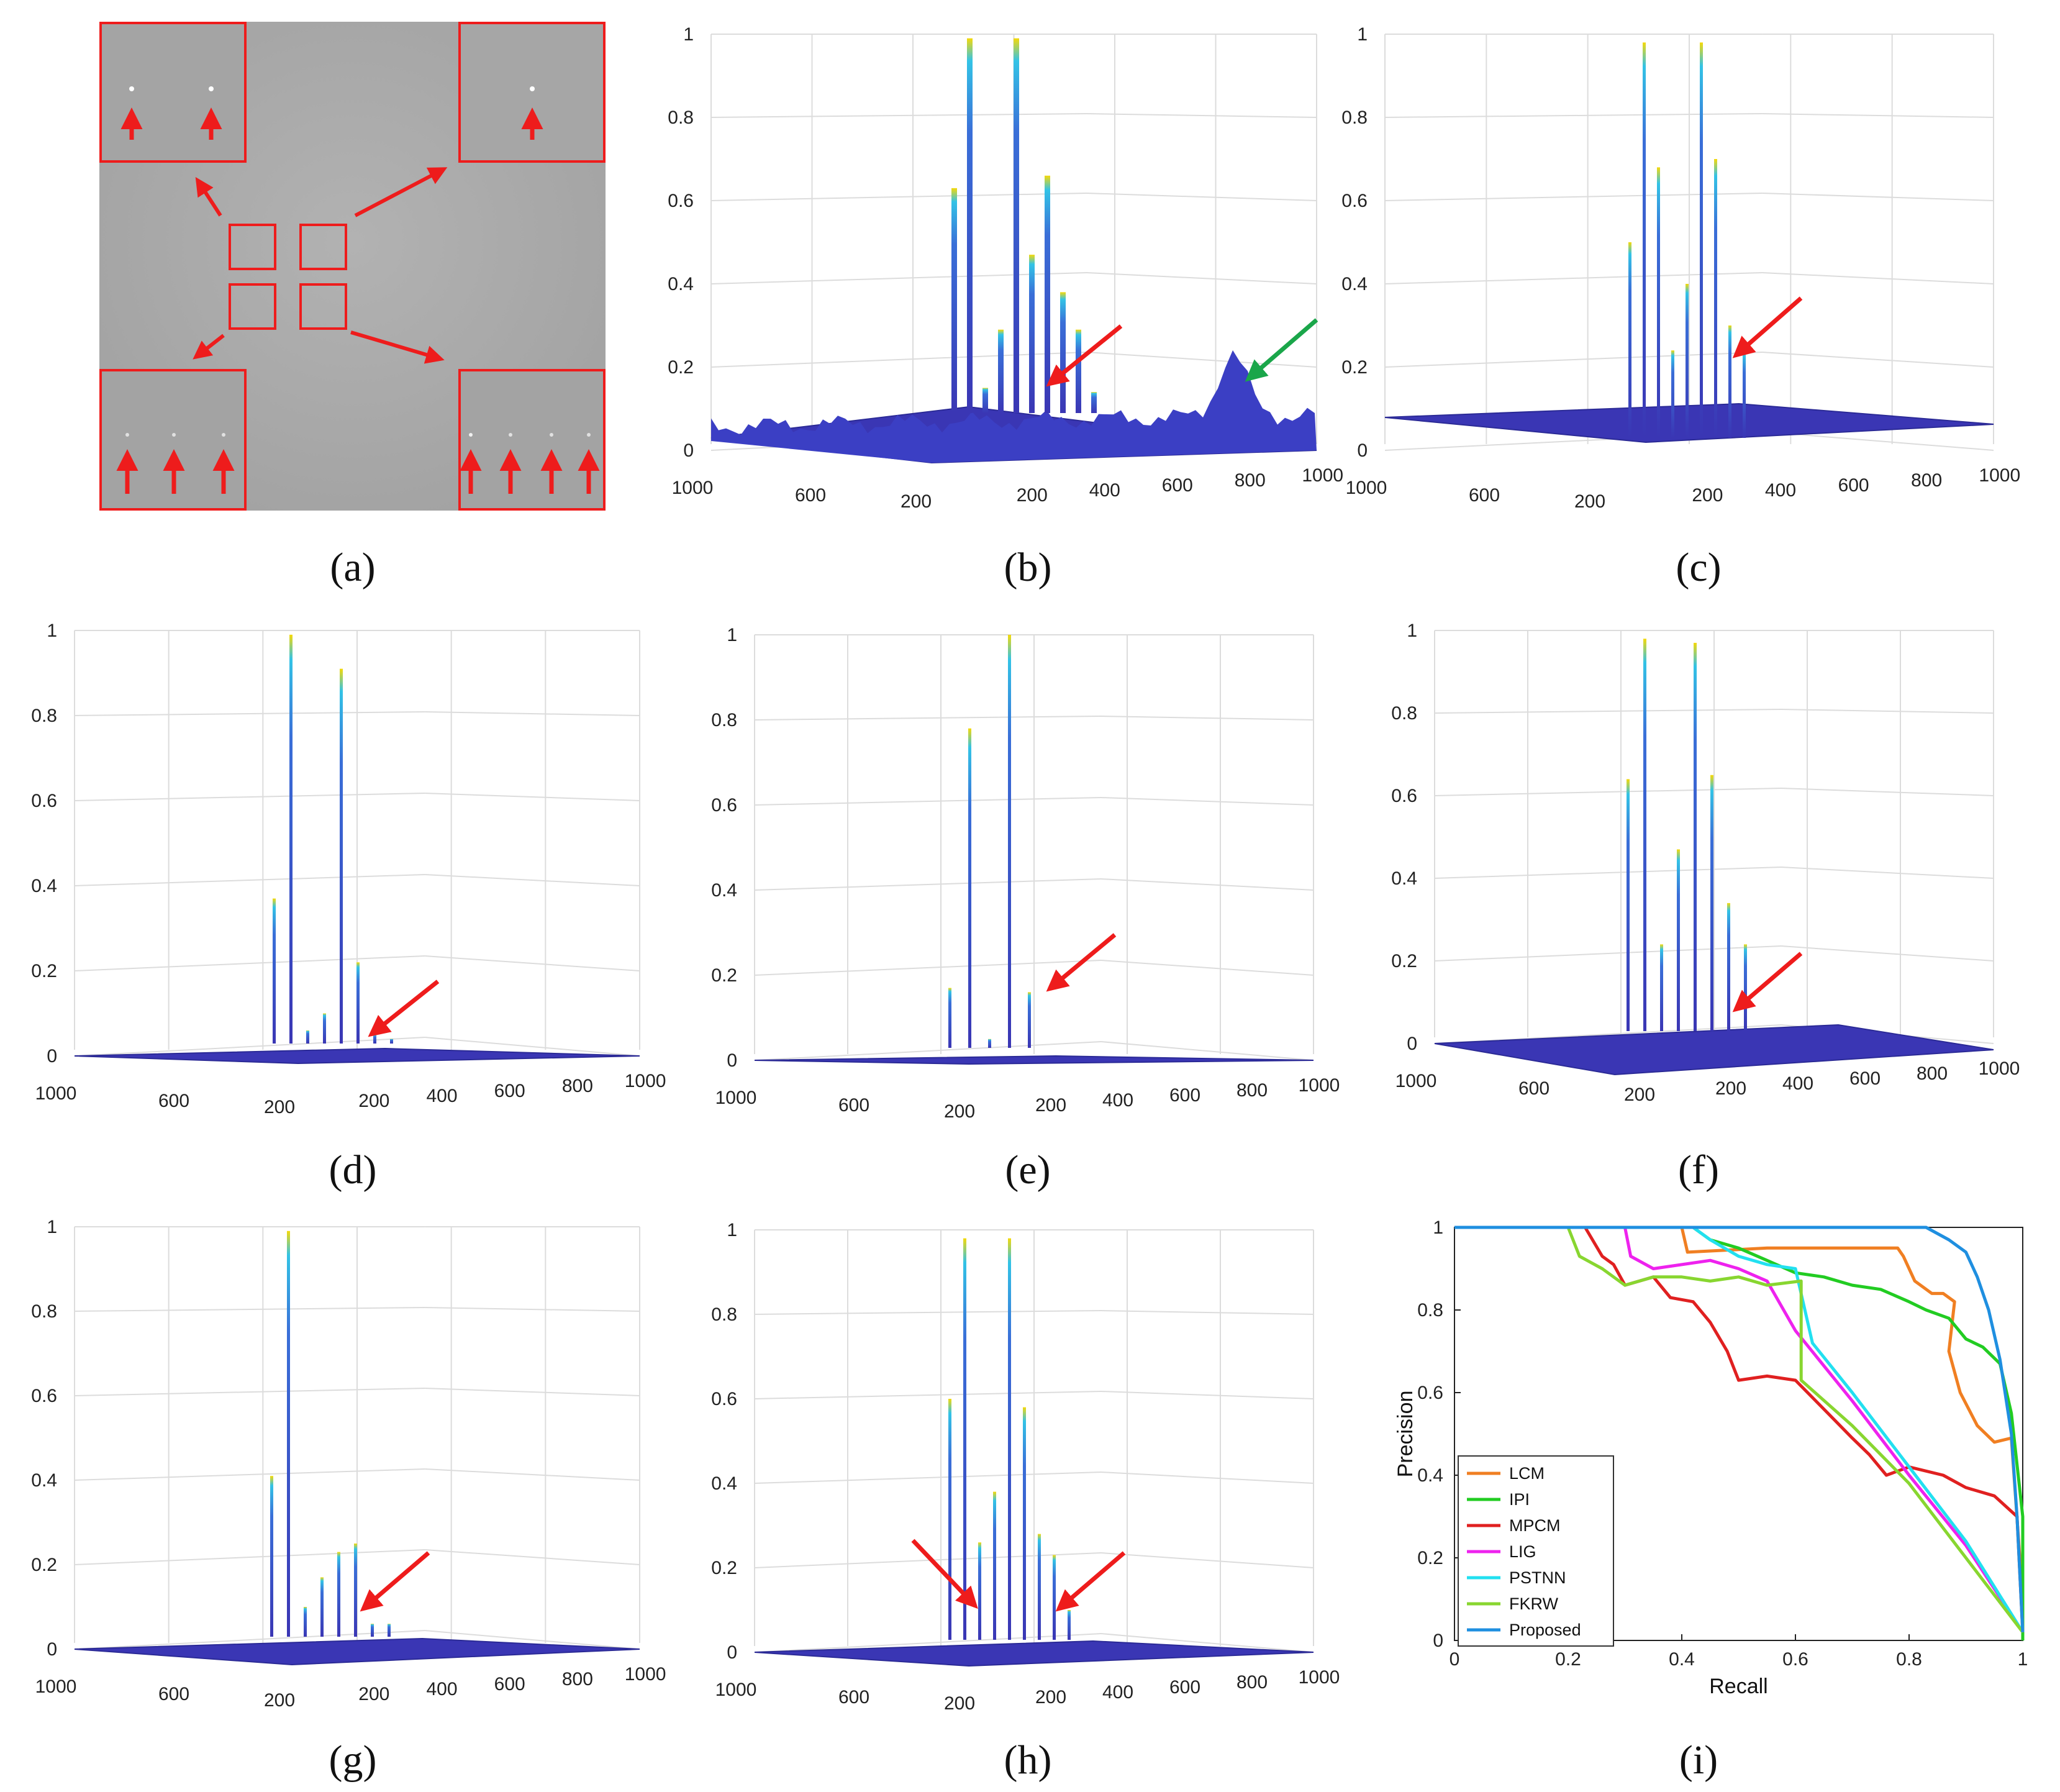 This screenshot has width=2060, height=1792. What do you see at coordinates (353, 1760) in the screenshot?
I see `panel-label-g: (g)` at bounding box center [353, 1760].